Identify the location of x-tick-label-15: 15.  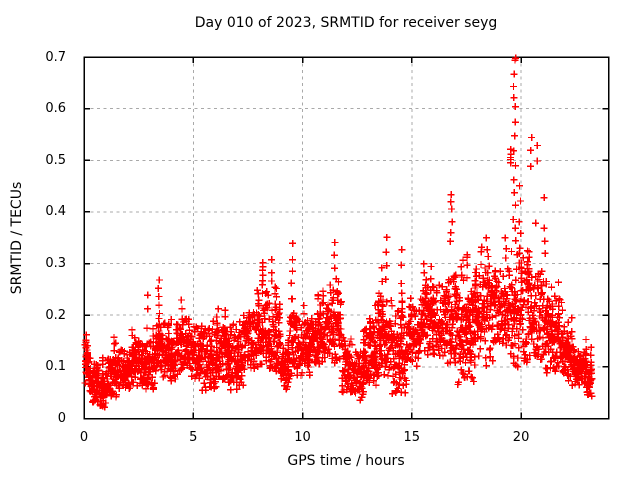
(412, 437).